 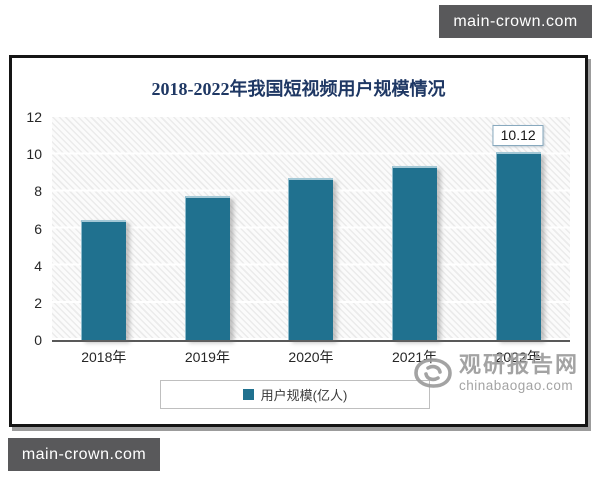 What do you see at coordinates (104, 279) in the screenshot?
I see `bar-2018年` at bounding box center [104, 279].